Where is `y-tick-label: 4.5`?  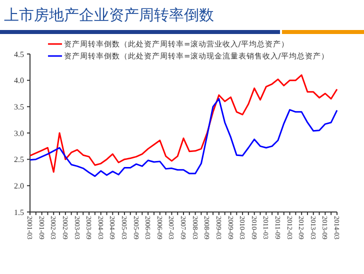 y-tick-label: 4.5 is located at coordinates (19, 54).